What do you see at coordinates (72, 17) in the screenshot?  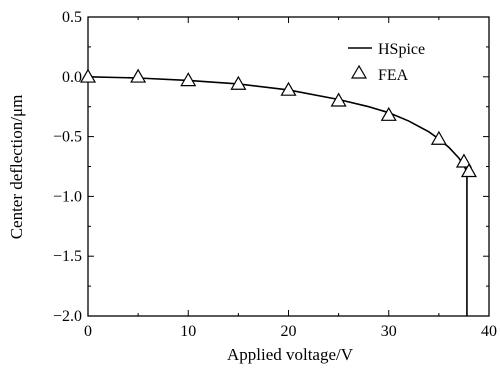 I see `y-tick-label: 0.5` at bounding box center [72, 17].